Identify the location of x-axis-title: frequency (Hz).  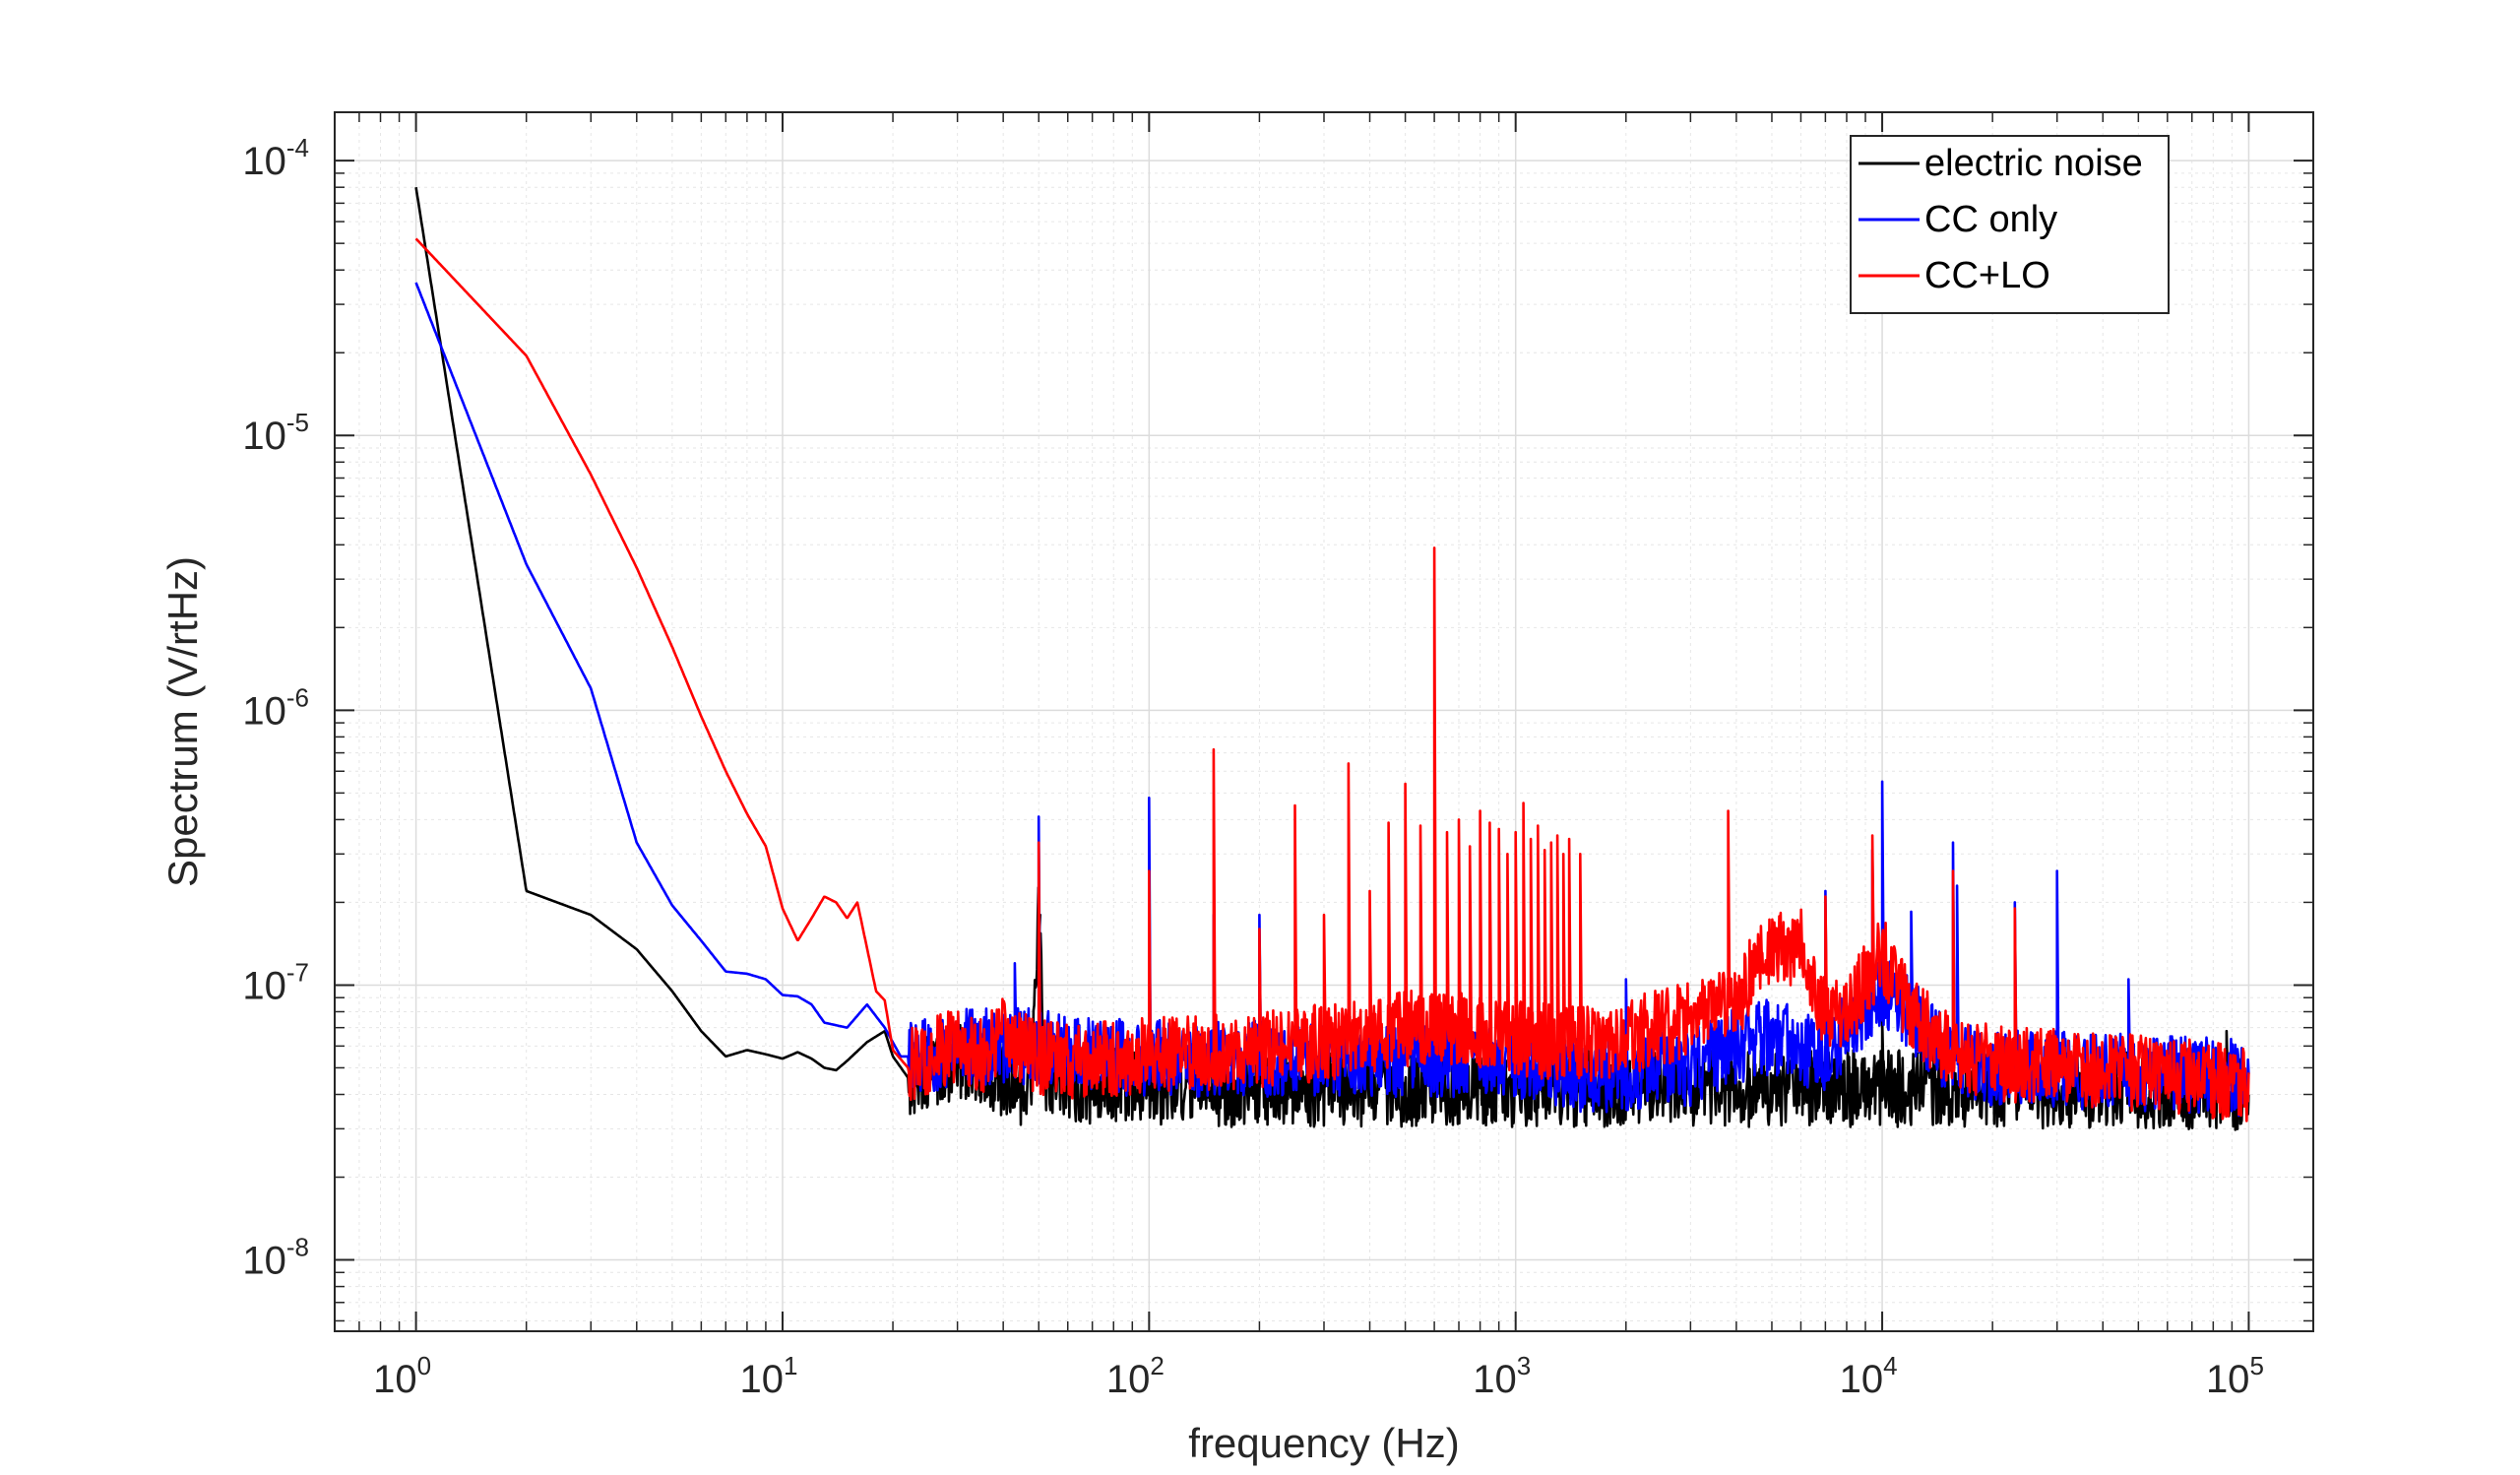
(1323, 1443).